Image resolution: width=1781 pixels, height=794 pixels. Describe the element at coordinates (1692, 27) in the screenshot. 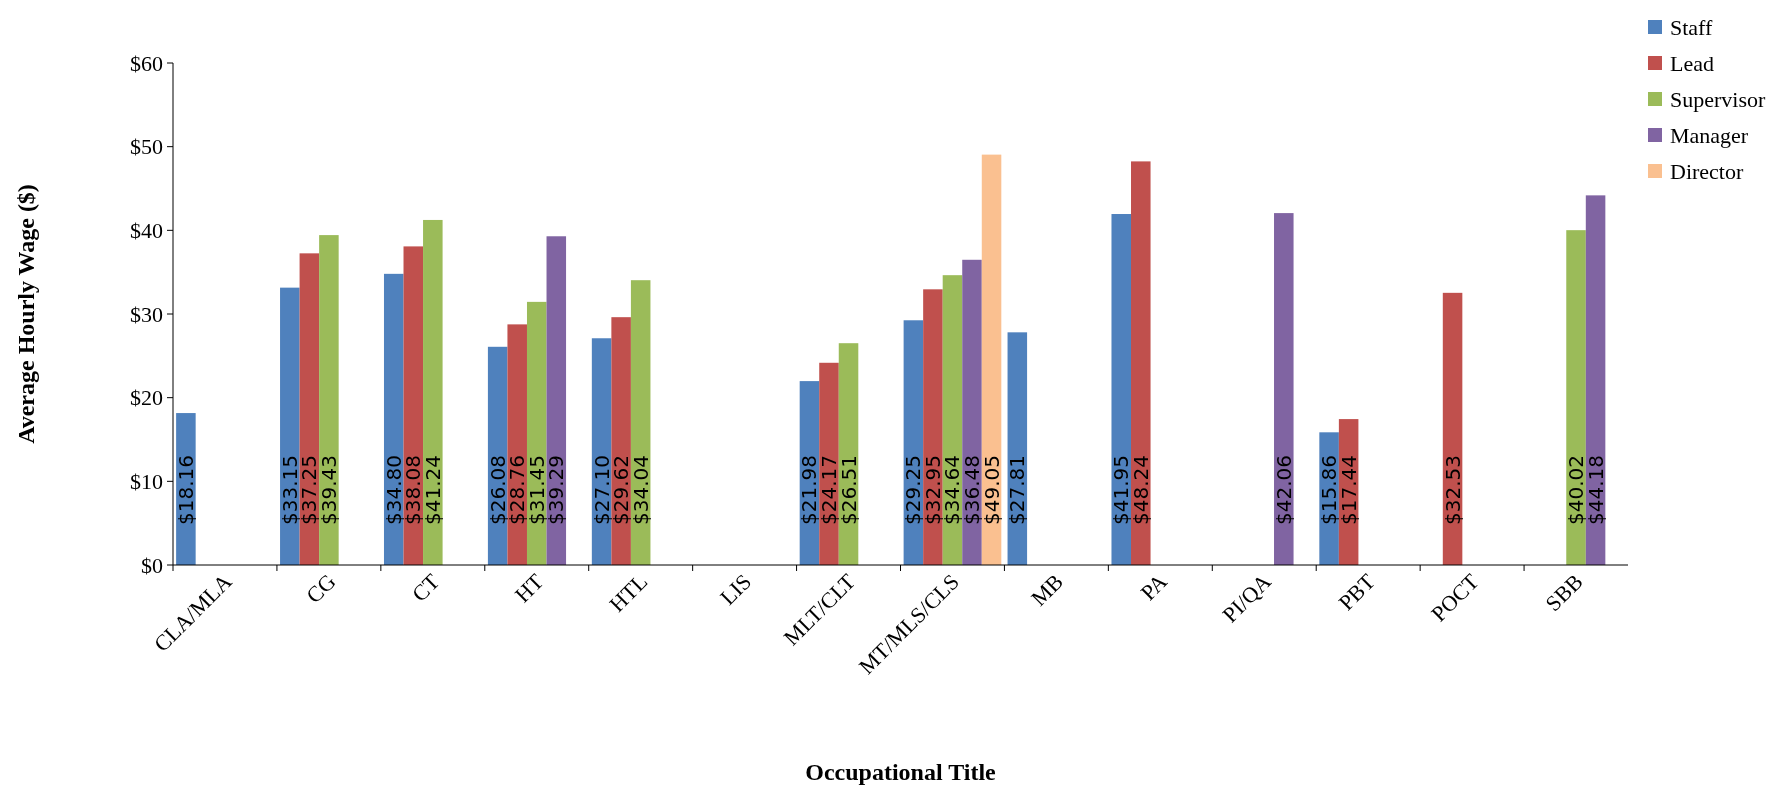

I see `legend-label: Staff` at that location.